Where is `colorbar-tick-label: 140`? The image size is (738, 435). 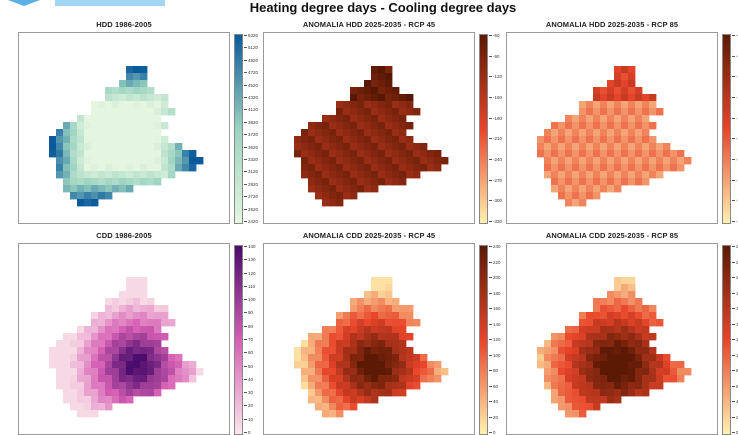
colorbar-tick-label: 140 is located at coordinates (250, 246).